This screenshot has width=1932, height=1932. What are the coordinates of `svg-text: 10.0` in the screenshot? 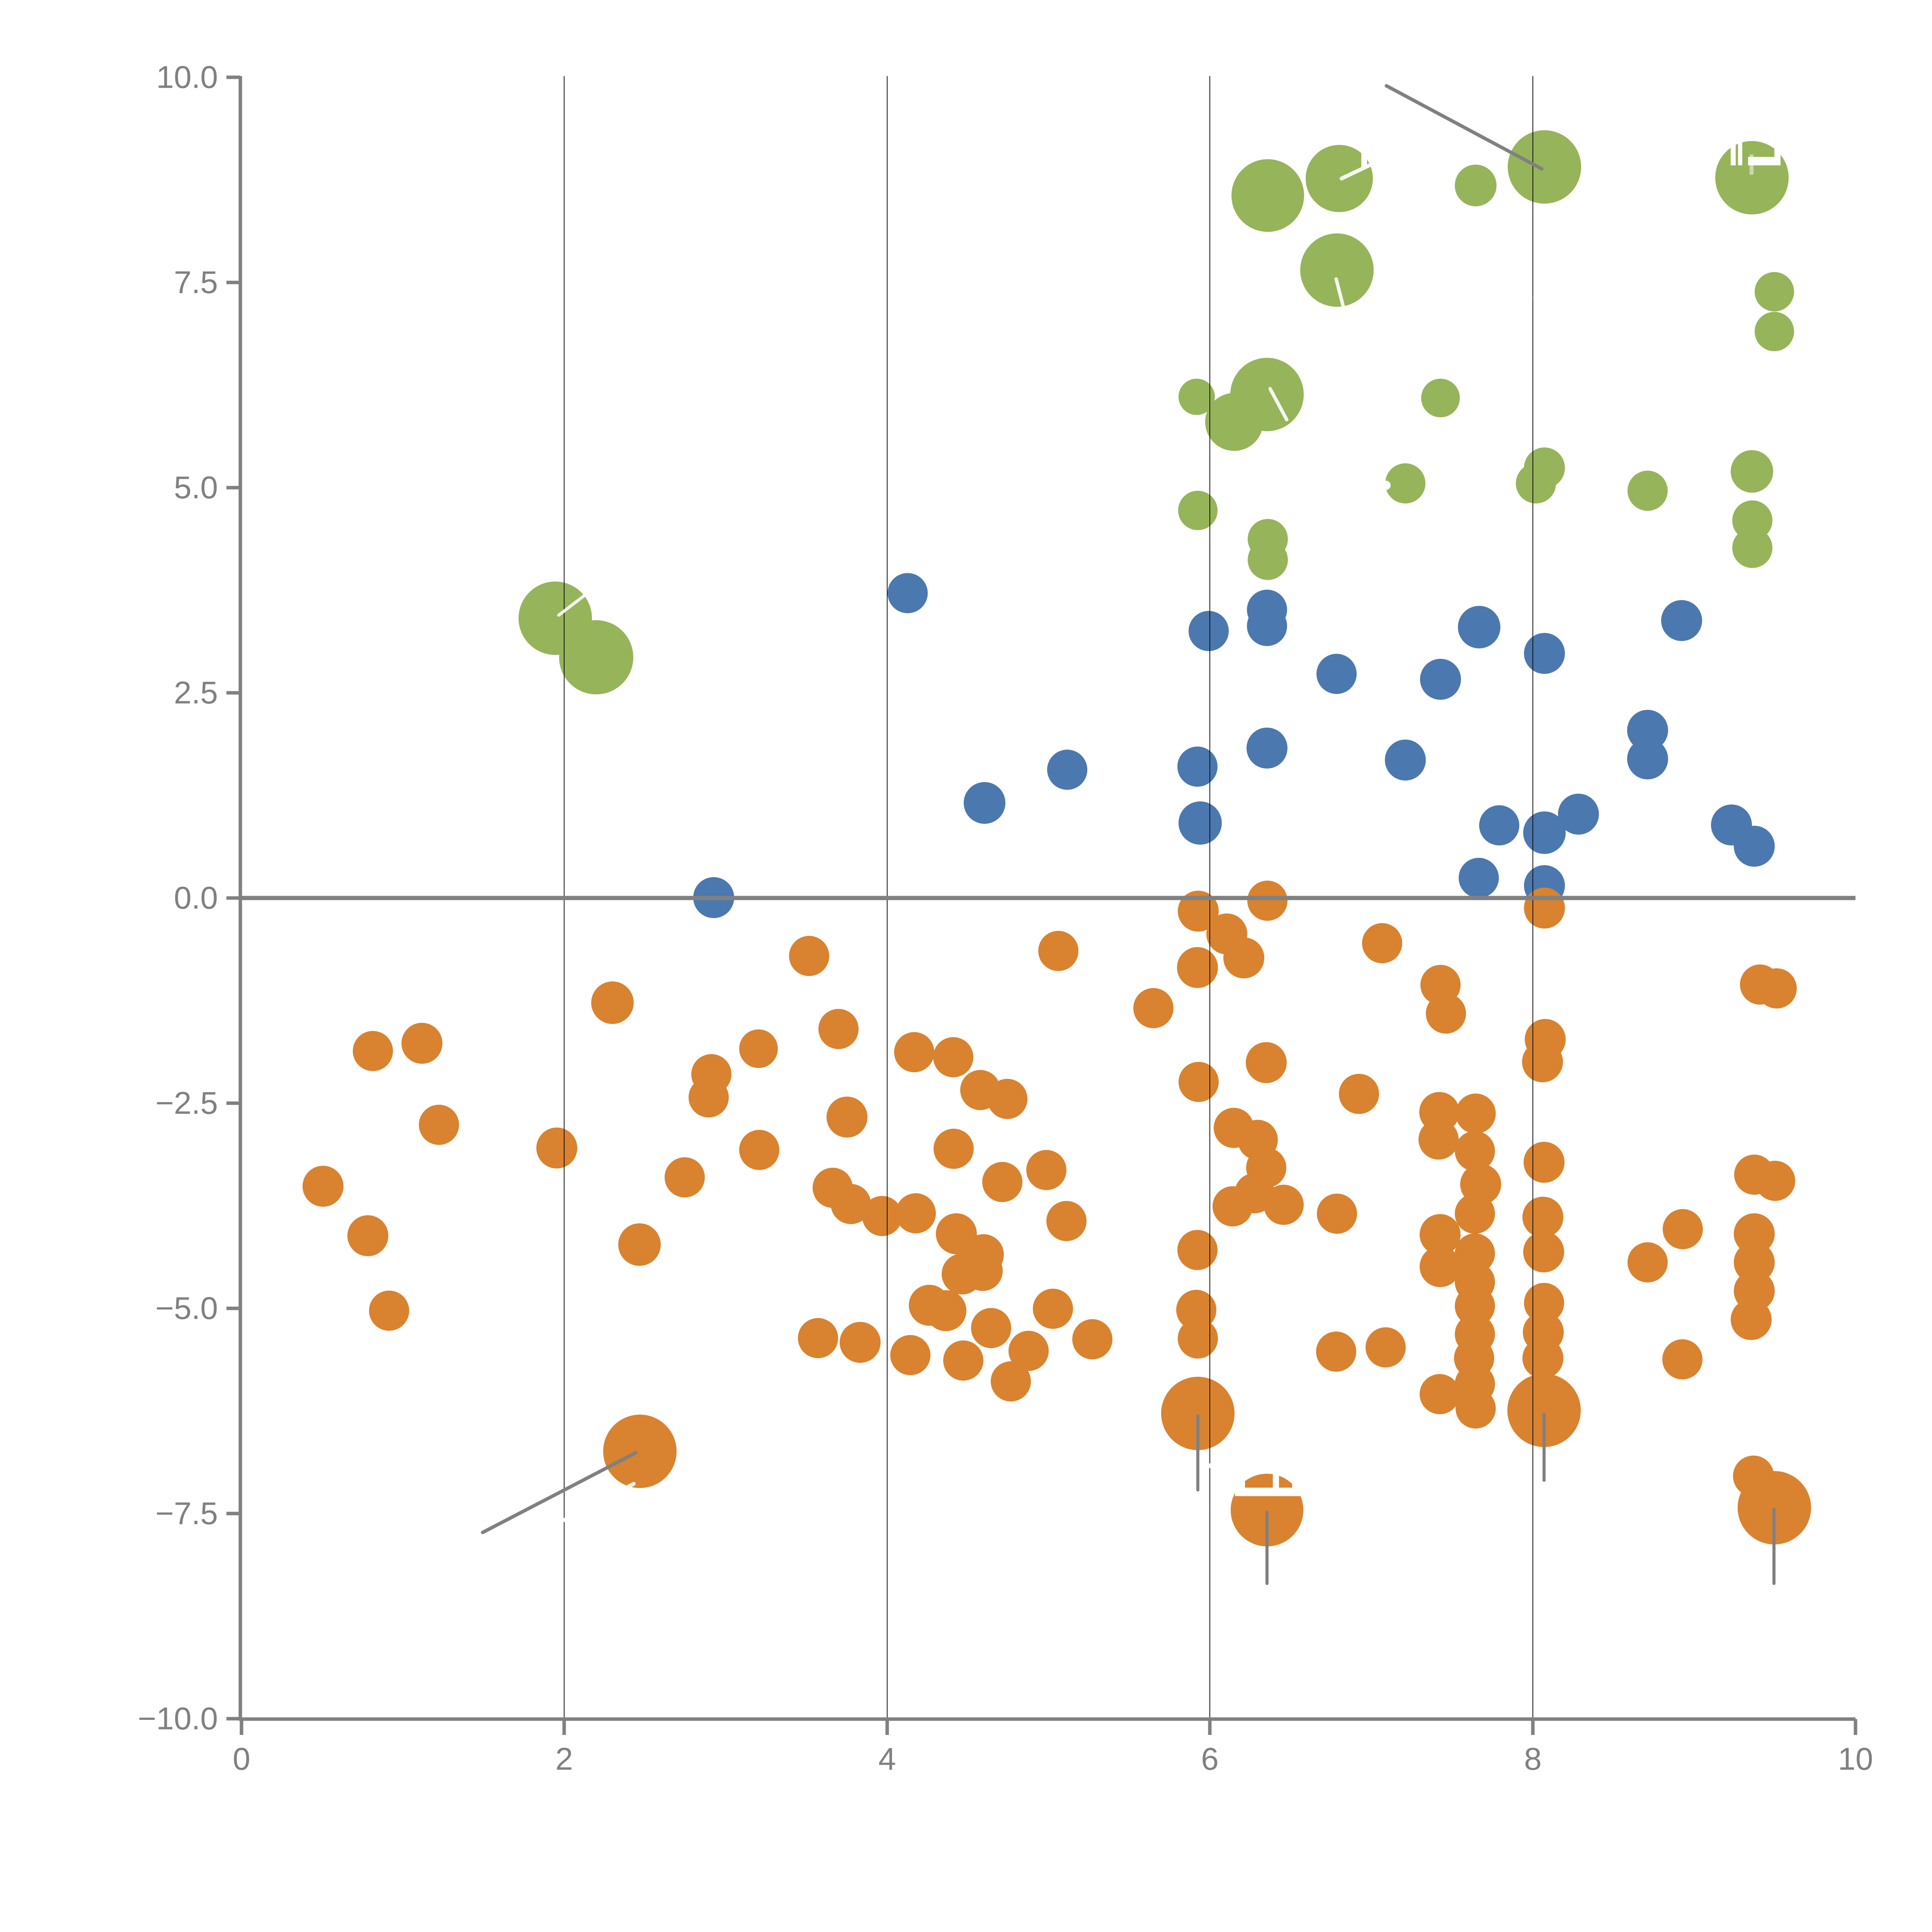 It's located at (187, 78).